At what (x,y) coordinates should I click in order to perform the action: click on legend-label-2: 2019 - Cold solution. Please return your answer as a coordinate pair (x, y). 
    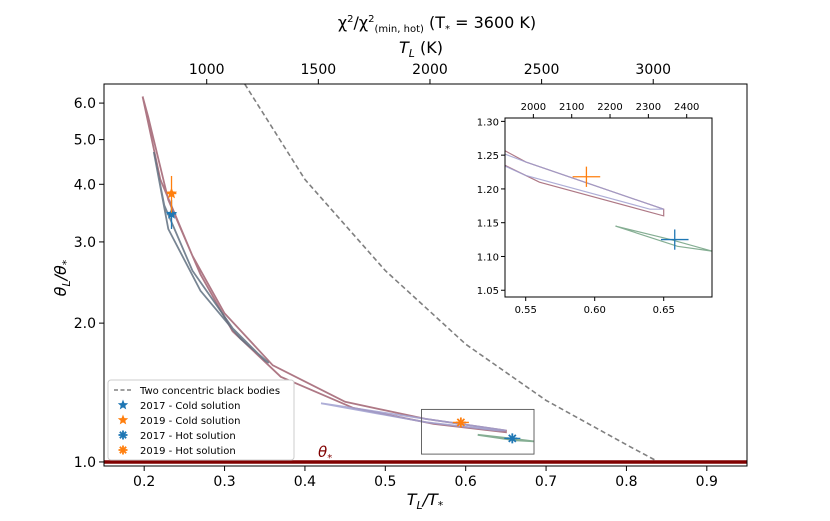
    Looking at the image, I should click on (190, 421).